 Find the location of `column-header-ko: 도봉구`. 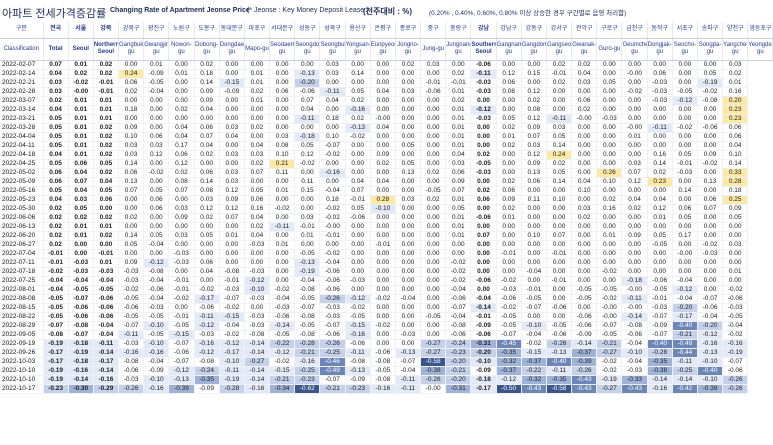

column-header-ko: 도봉구 is located at coordinates (207, 30).